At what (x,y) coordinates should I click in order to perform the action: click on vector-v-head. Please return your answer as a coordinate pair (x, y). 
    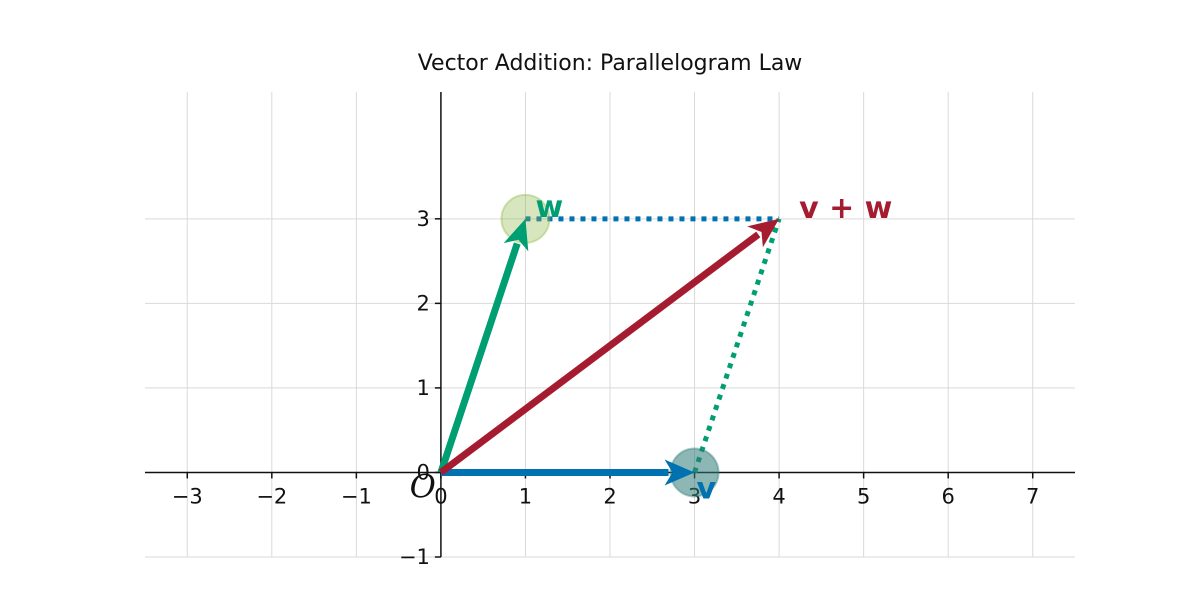
    Looking at the image, I should click on (679, 472).